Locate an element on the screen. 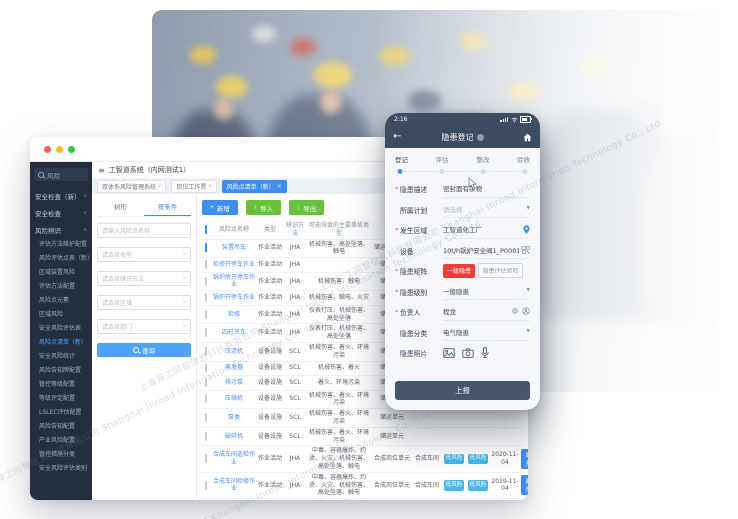  risk-point-link: 合成车间巡检作业 is located at coordinates (234, 459).